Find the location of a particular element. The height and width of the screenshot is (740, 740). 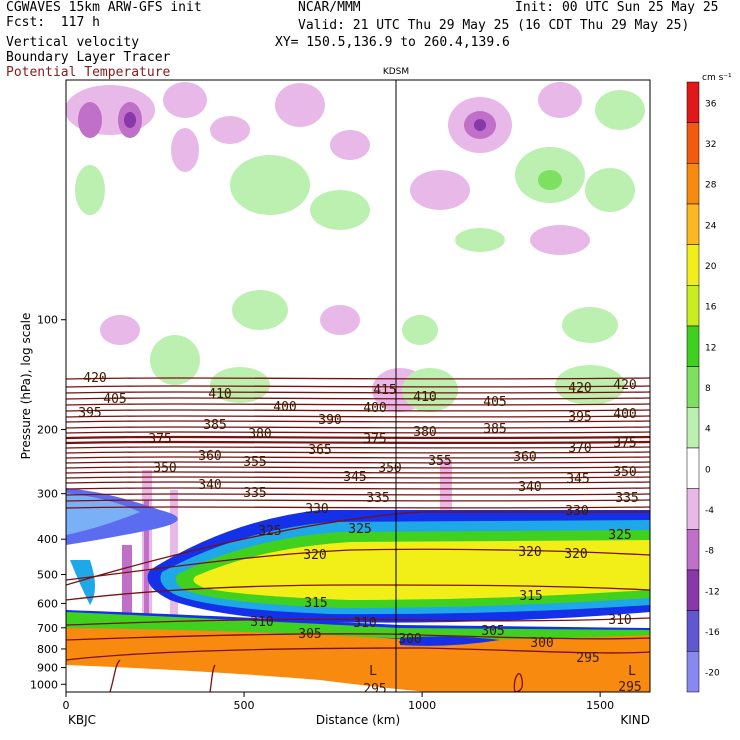

theta-label: 315 is located at coordinates (315, 603).